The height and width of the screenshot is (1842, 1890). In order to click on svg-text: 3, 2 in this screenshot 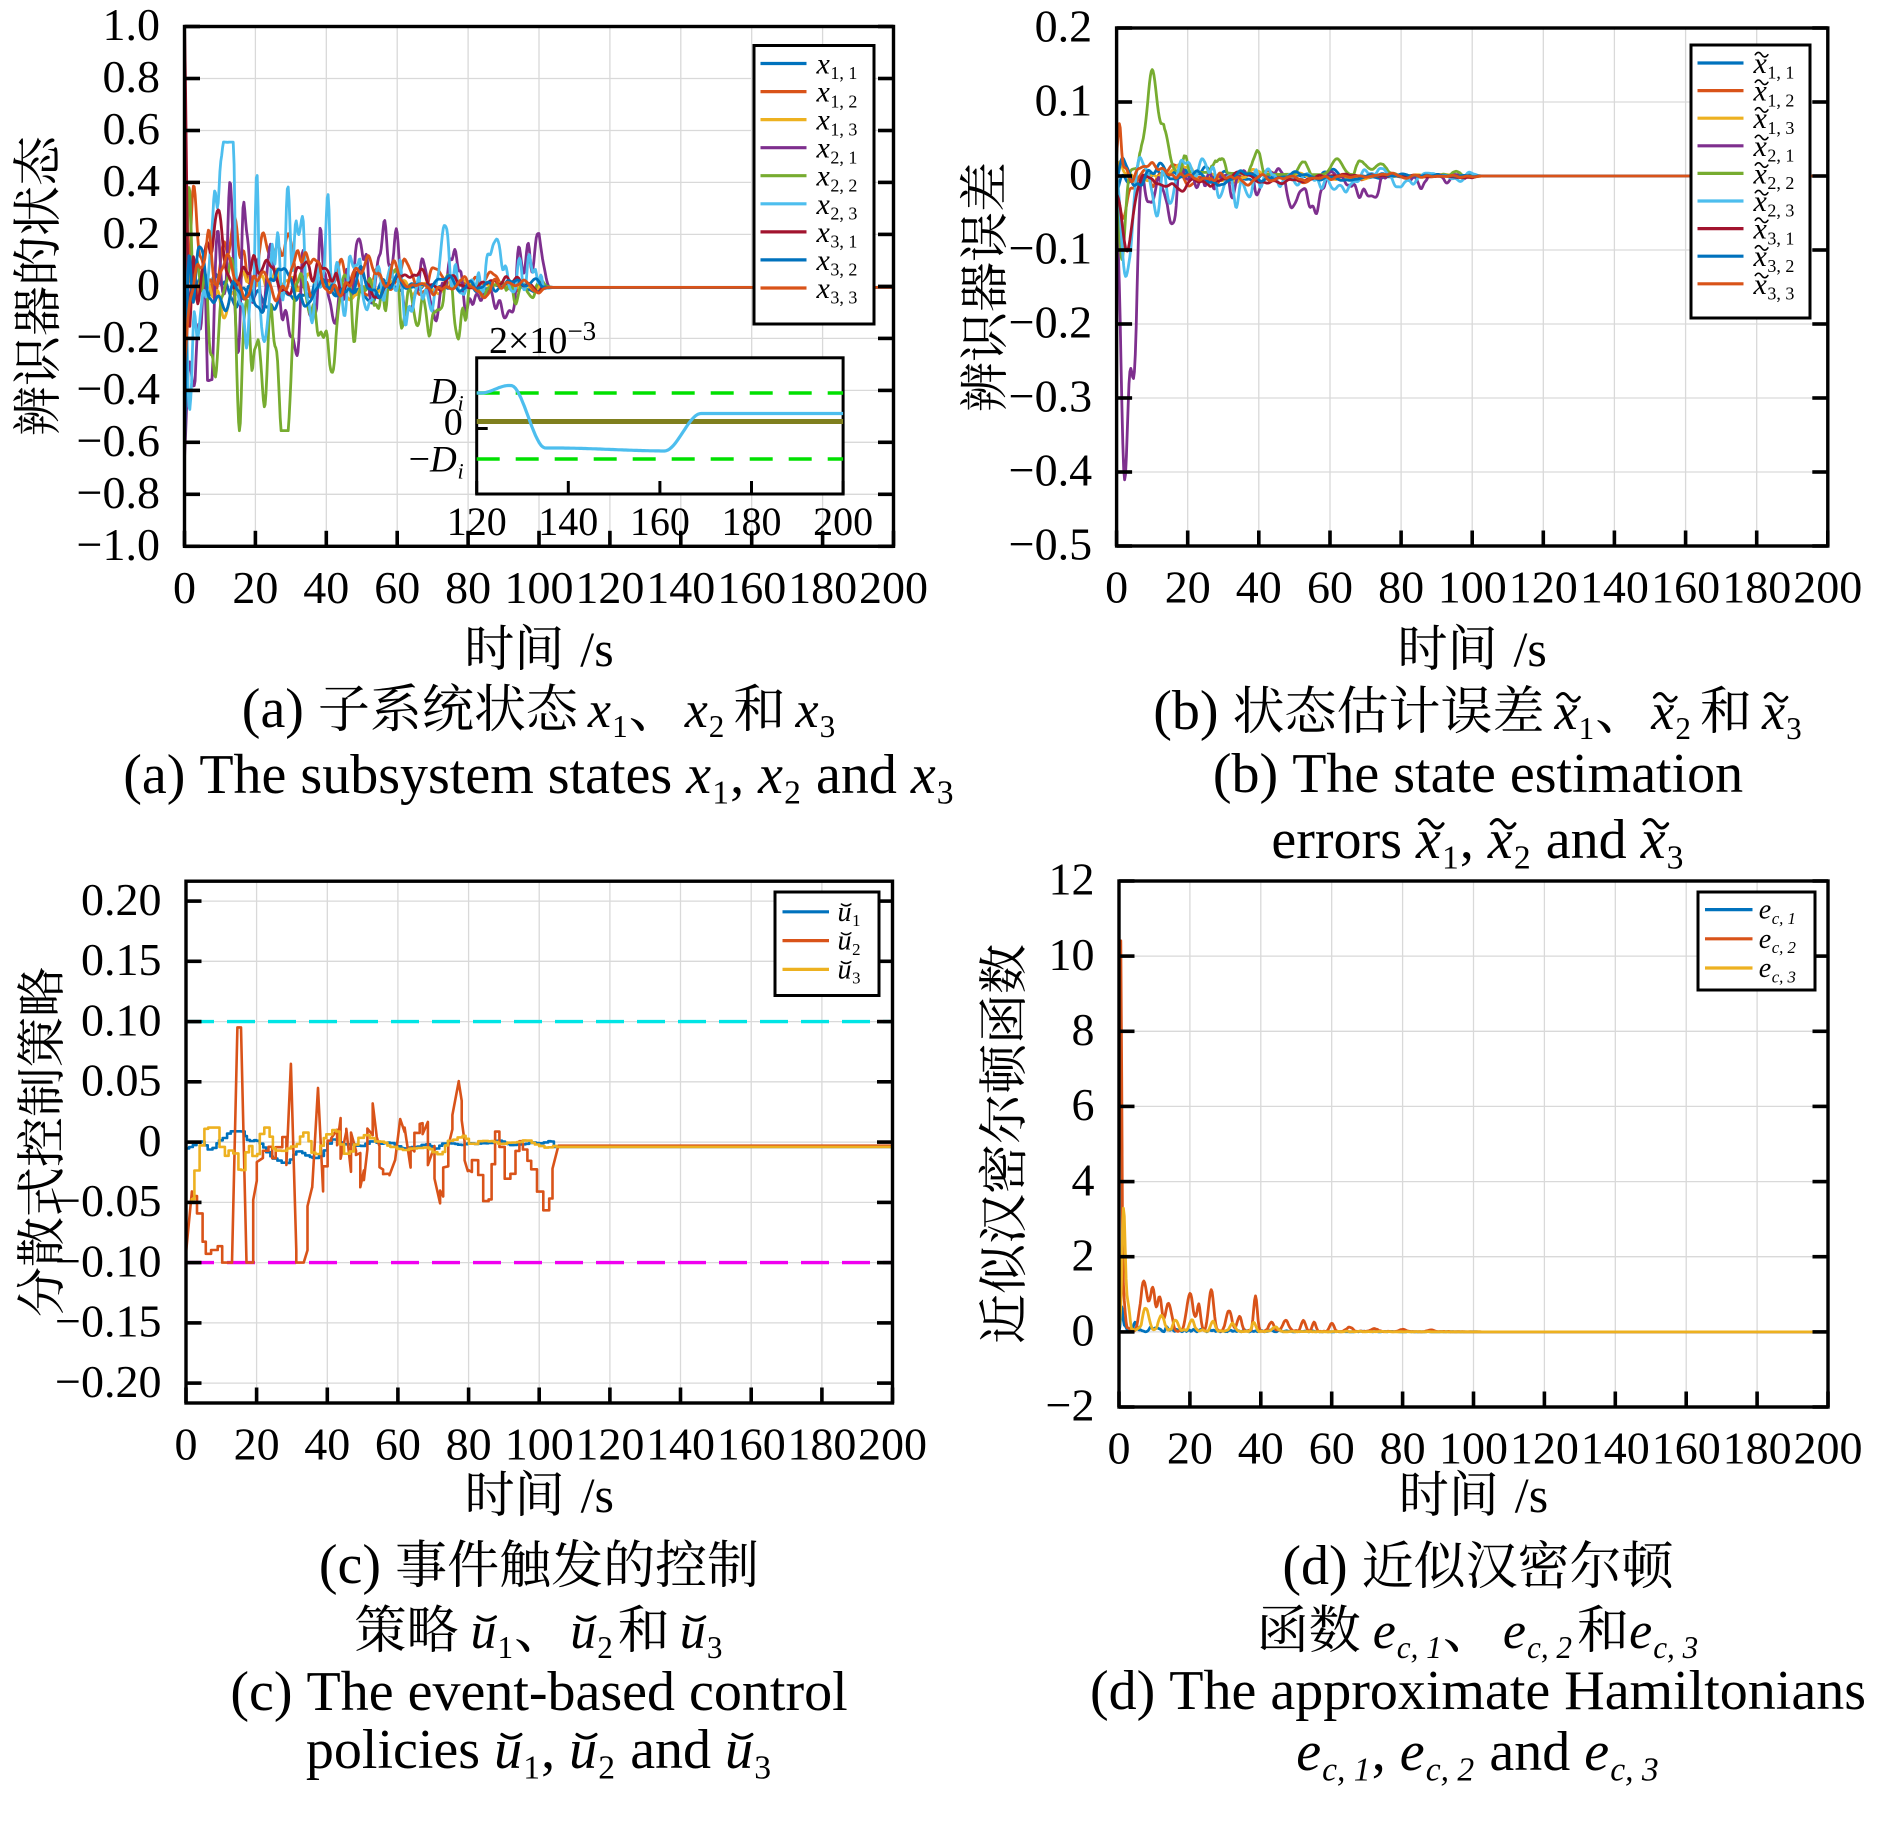, I will do `click(843, 270)`.